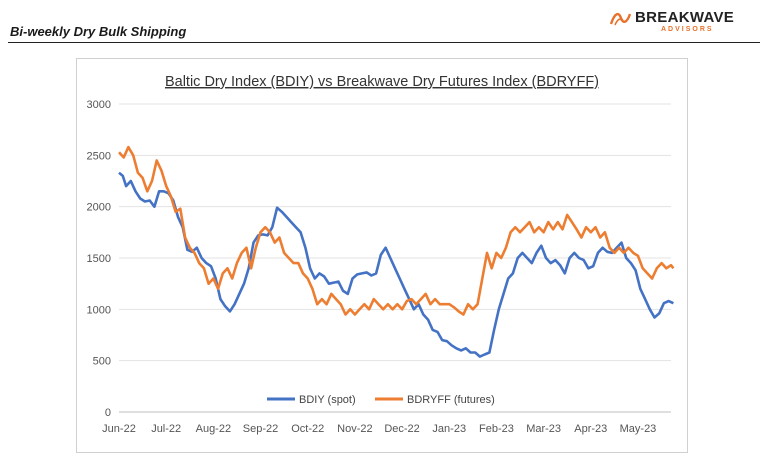  What do you see at coordinates (98, 31) in the screenshot?
I see `report-title: Bi-weekly Dry Bulk Shipping` at bounding box center [98, 31].